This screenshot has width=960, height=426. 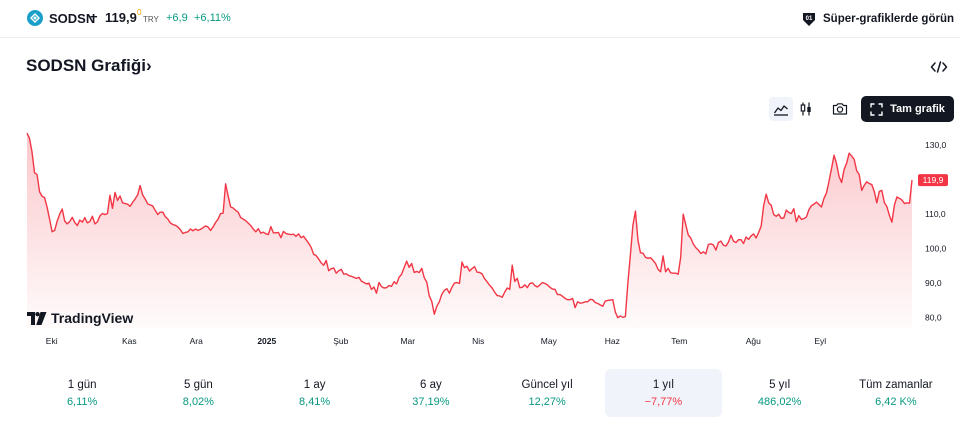 I want to click on full-chart-button: Tam grafik, so click(x=907, y=109).